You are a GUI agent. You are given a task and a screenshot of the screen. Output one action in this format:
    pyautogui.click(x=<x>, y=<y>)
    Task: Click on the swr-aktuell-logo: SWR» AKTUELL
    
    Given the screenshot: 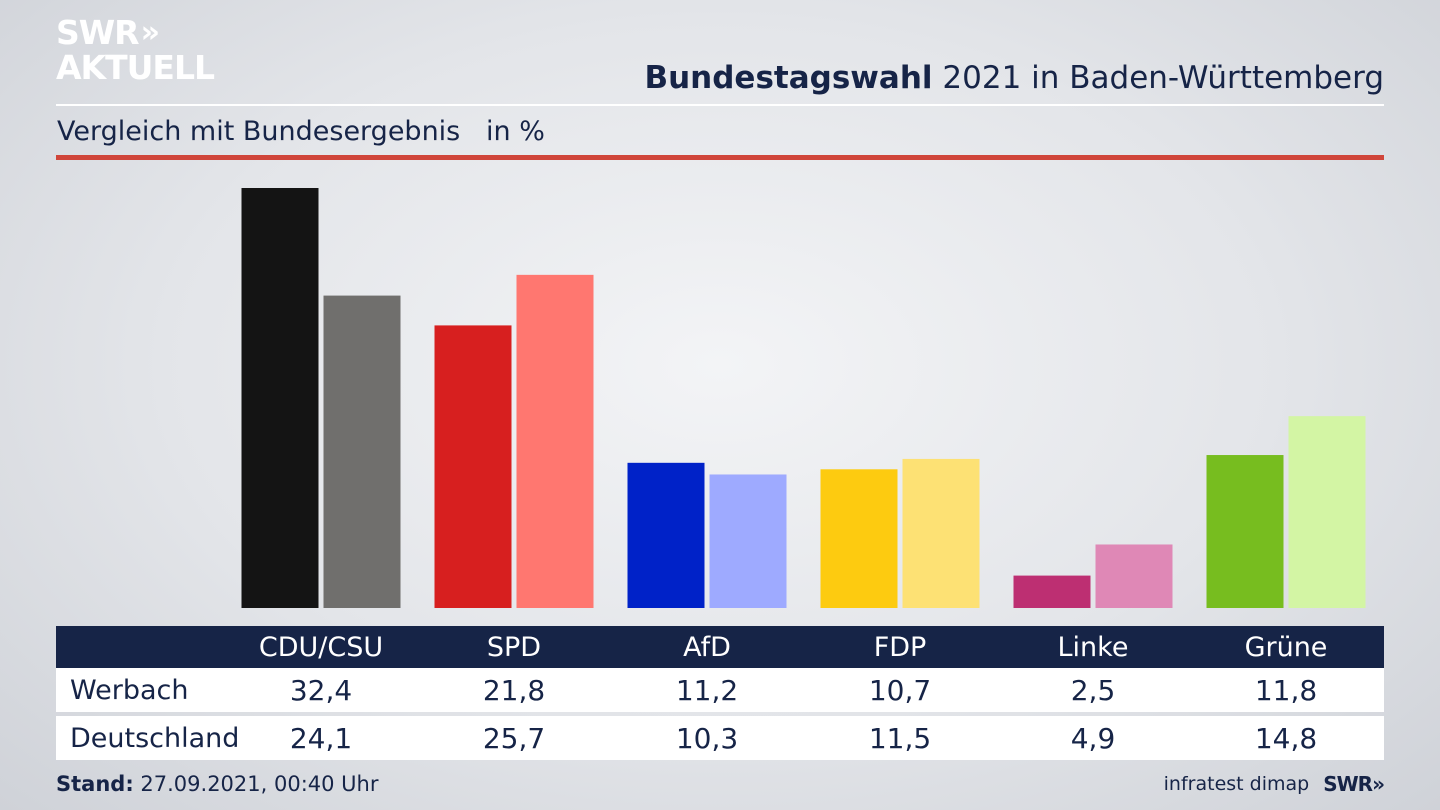 What is the action you would take?
    pyautogui.click(x=135, y=50)
    